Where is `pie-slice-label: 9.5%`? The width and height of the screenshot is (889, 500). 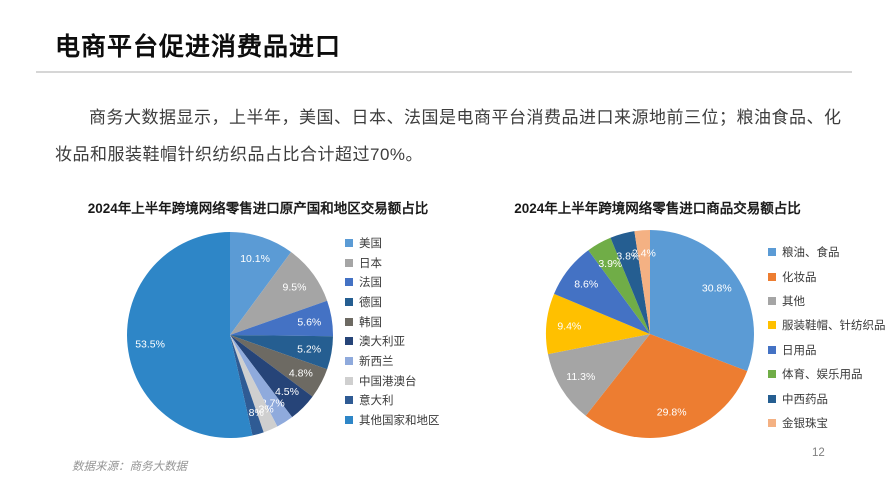 pie-slice-label: 9.5% is located at coordinates (295, 288).